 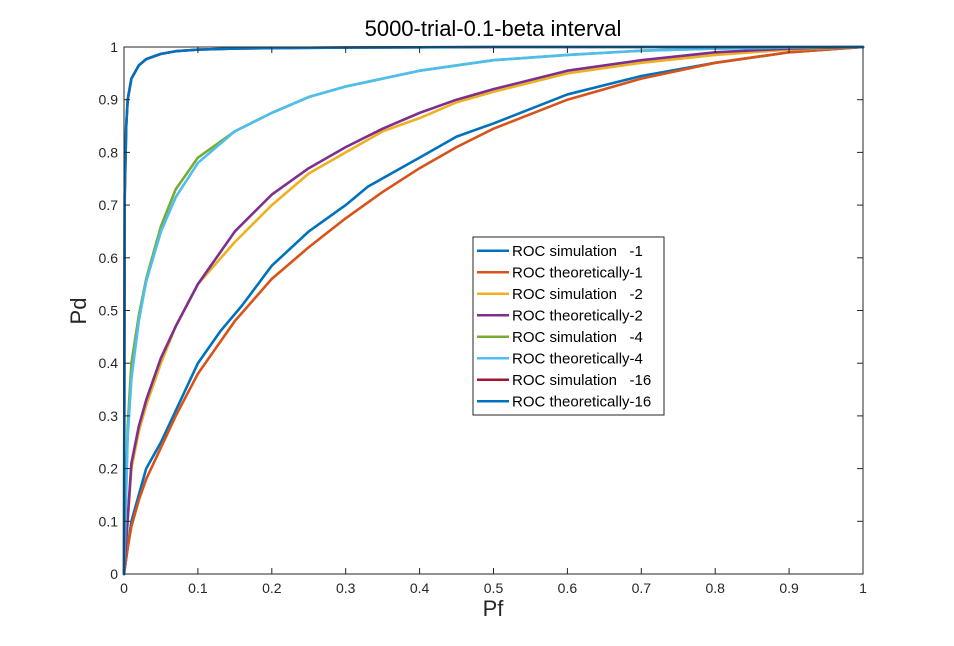 I want to click on y-tick-label: 0, so click(x=114, y=574).